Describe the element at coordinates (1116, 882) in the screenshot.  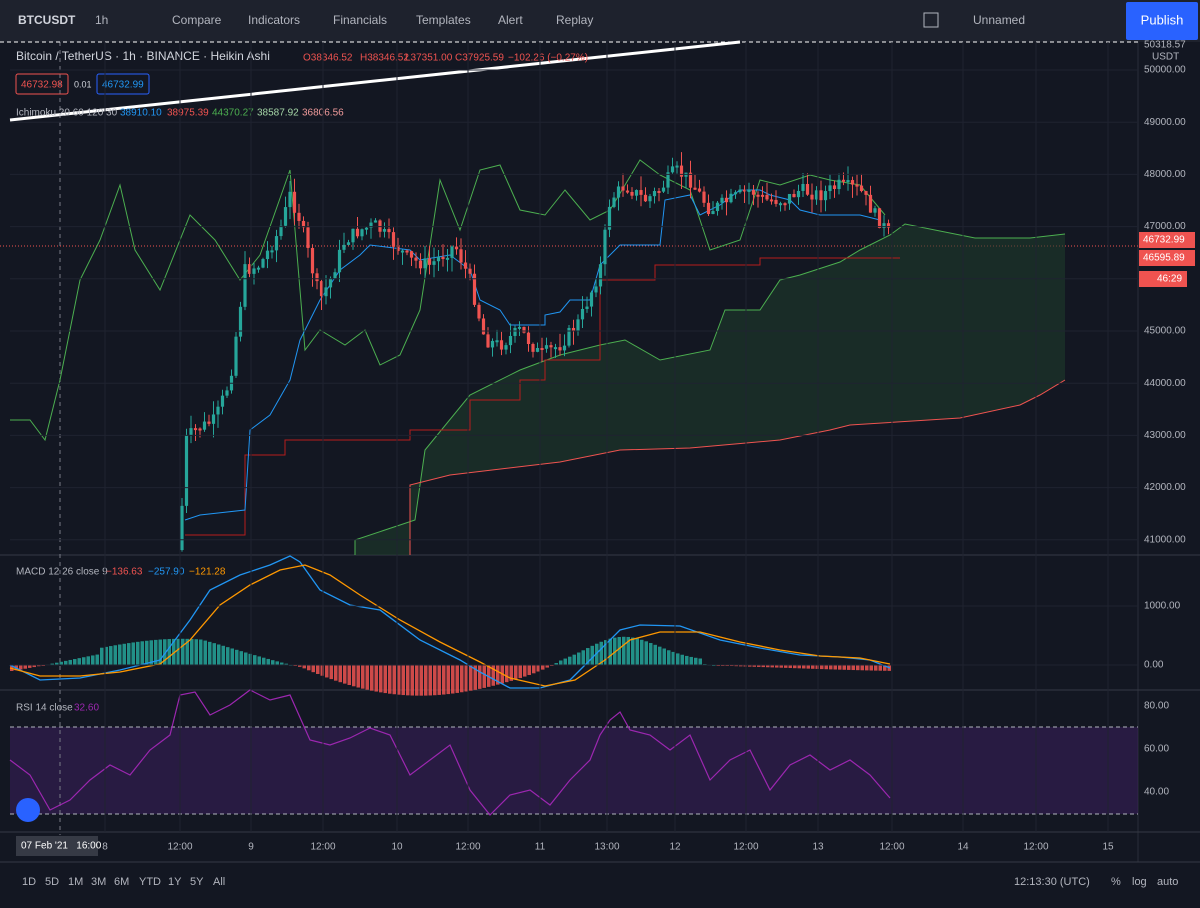
I see `scale-option: %` at that location.